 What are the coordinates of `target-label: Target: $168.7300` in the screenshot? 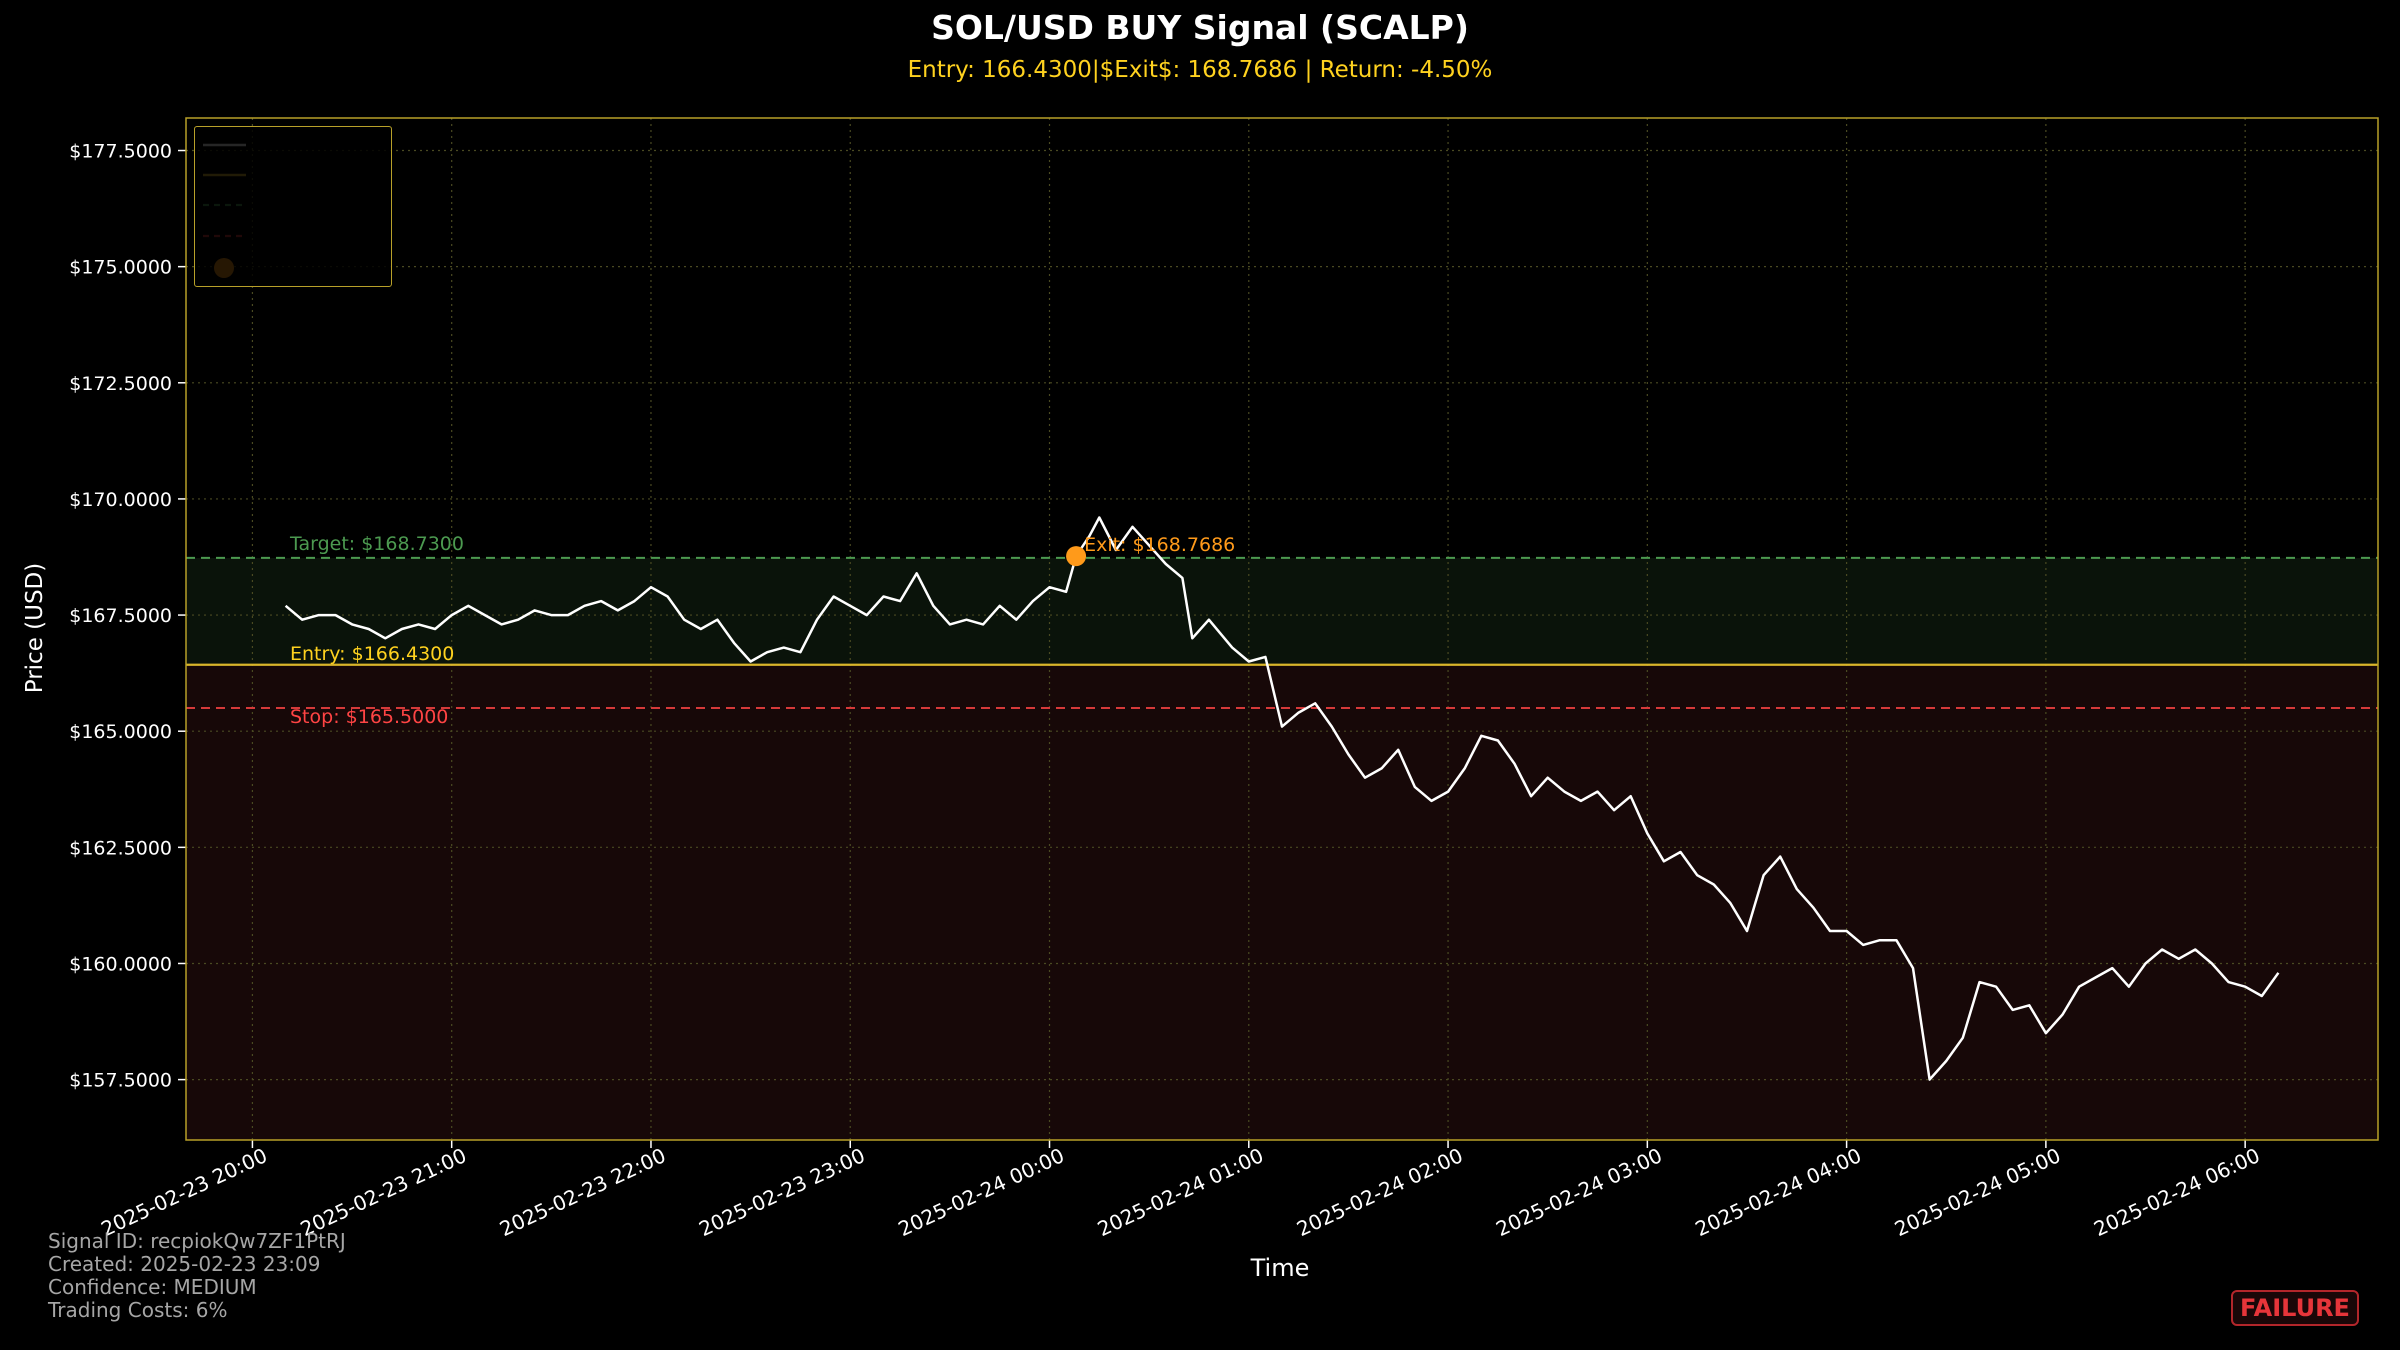 It's located at (376, 544).